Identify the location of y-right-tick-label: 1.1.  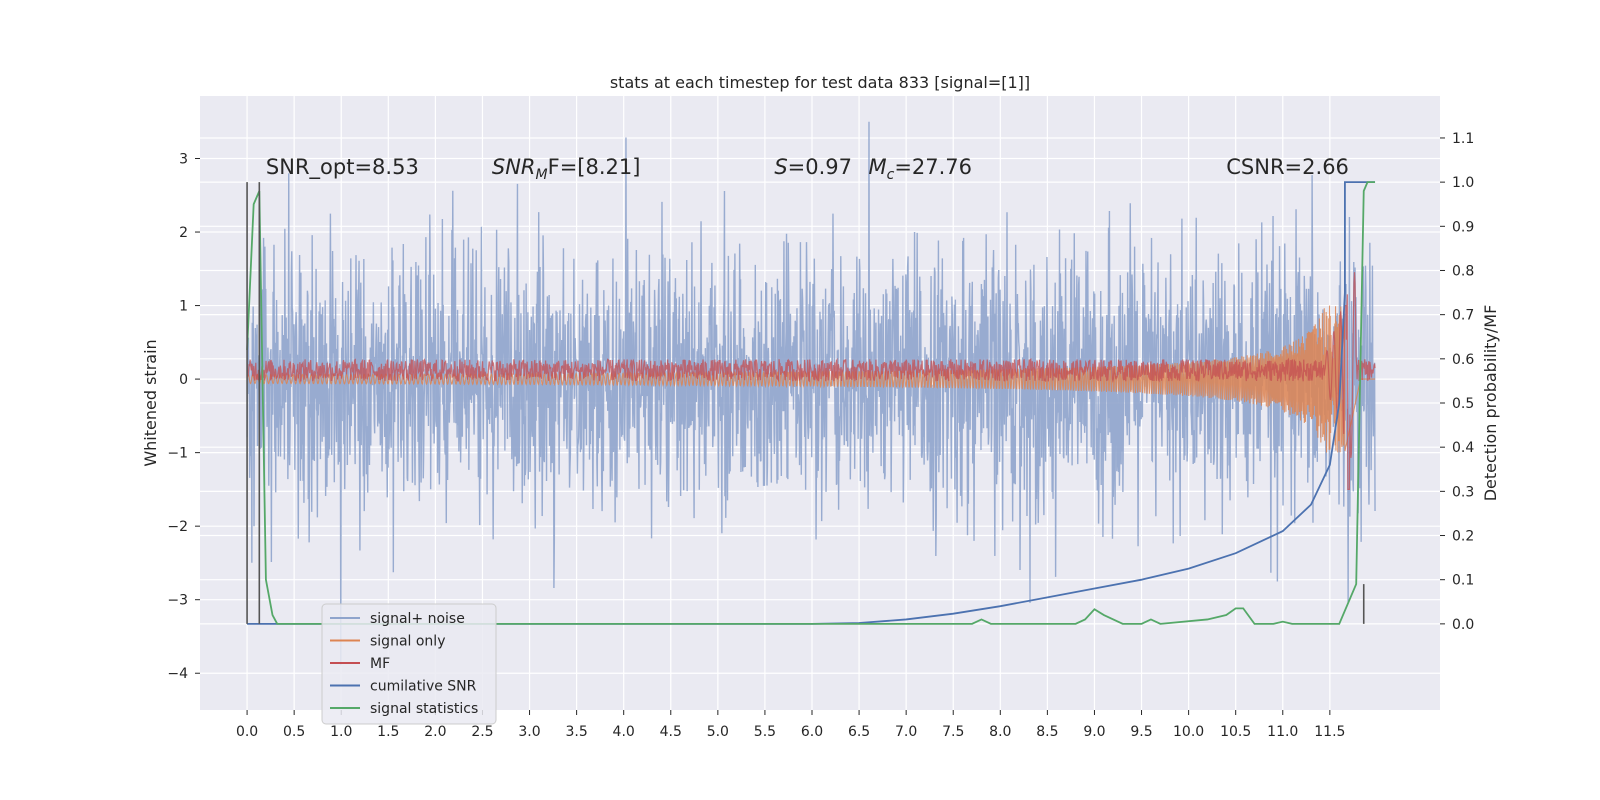
(1463, 139).